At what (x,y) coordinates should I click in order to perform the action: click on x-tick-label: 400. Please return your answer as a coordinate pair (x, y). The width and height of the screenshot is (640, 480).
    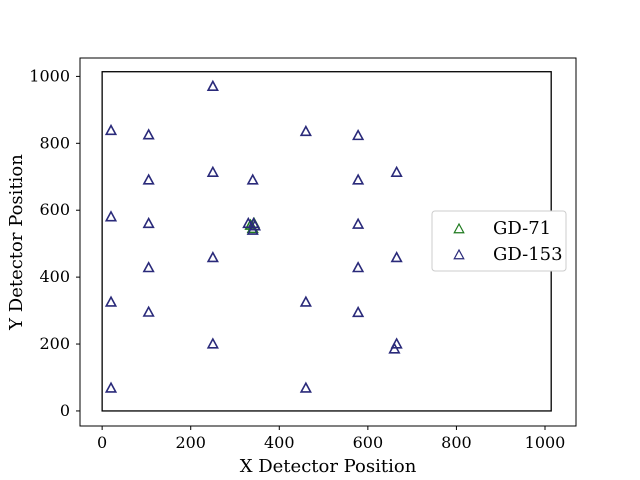
    Looking at the image, I should click on (279, 442).